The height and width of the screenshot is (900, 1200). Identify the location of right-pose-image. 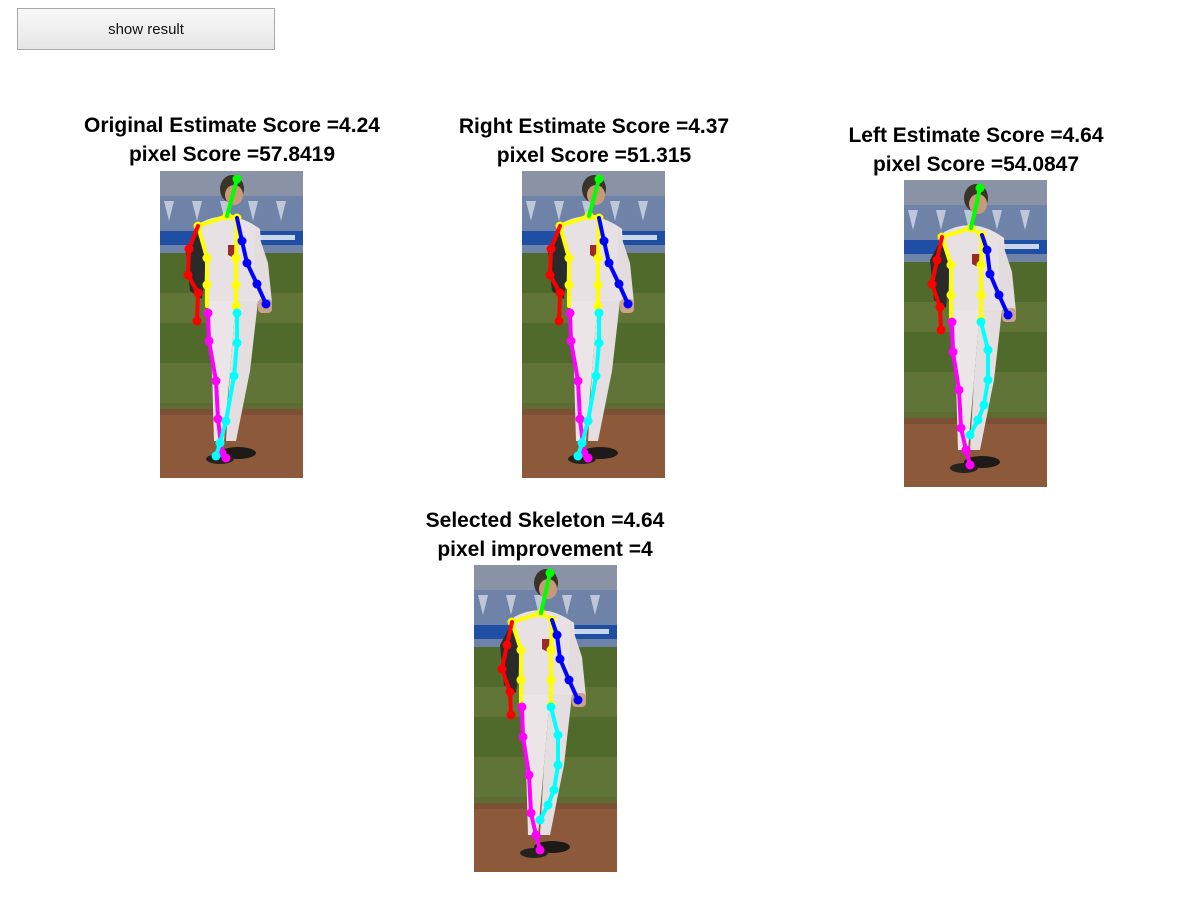
(593, 324).